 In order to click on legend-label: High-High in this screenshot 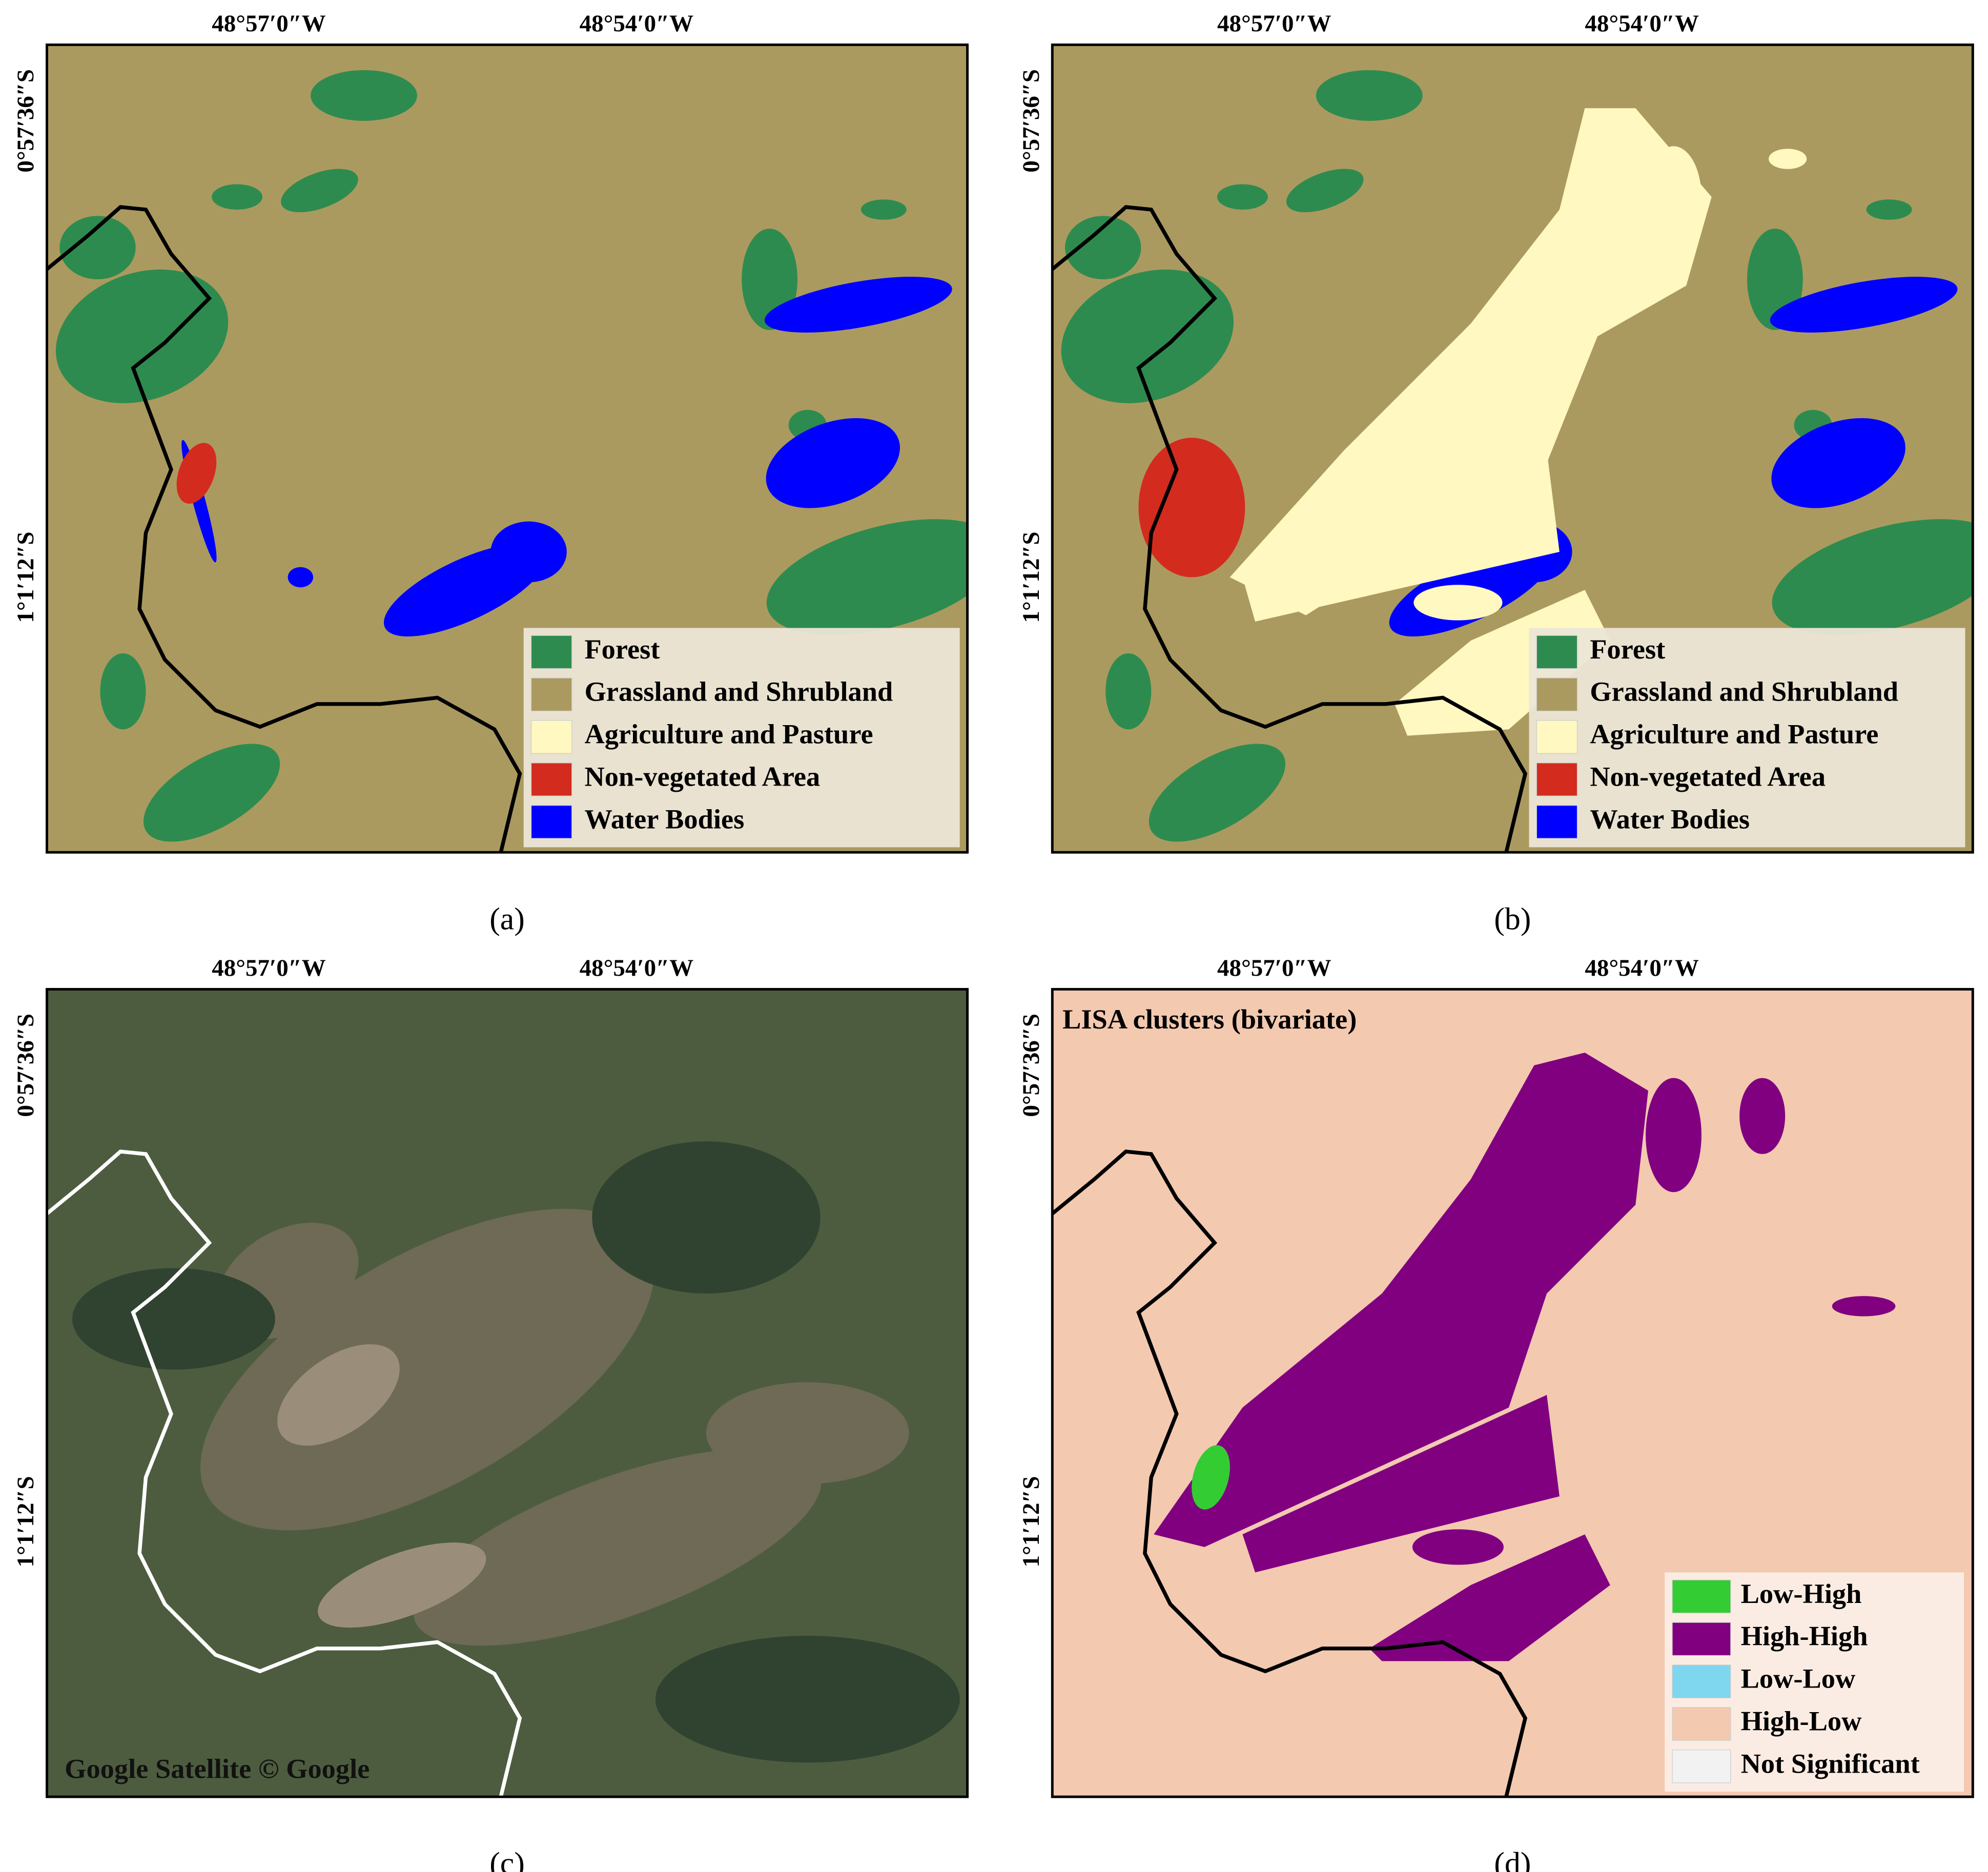, I will do `click(1805, 1636)`.